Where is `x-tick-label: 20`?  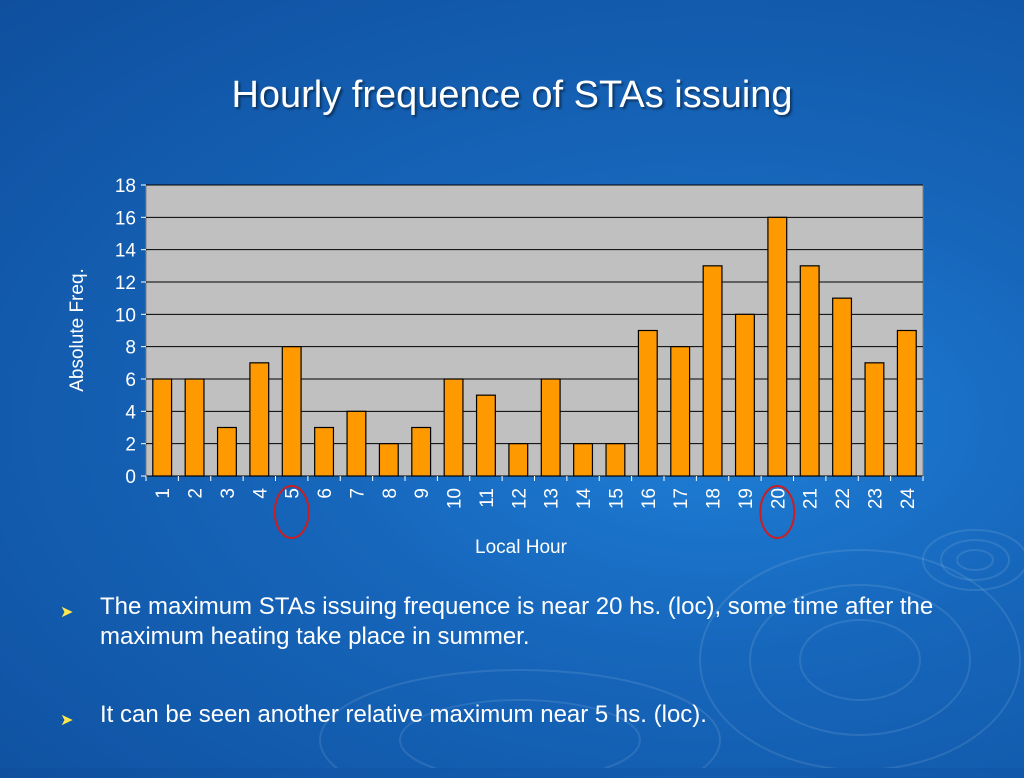
x-tick-label: 20 is located at coordinates (778, 498).